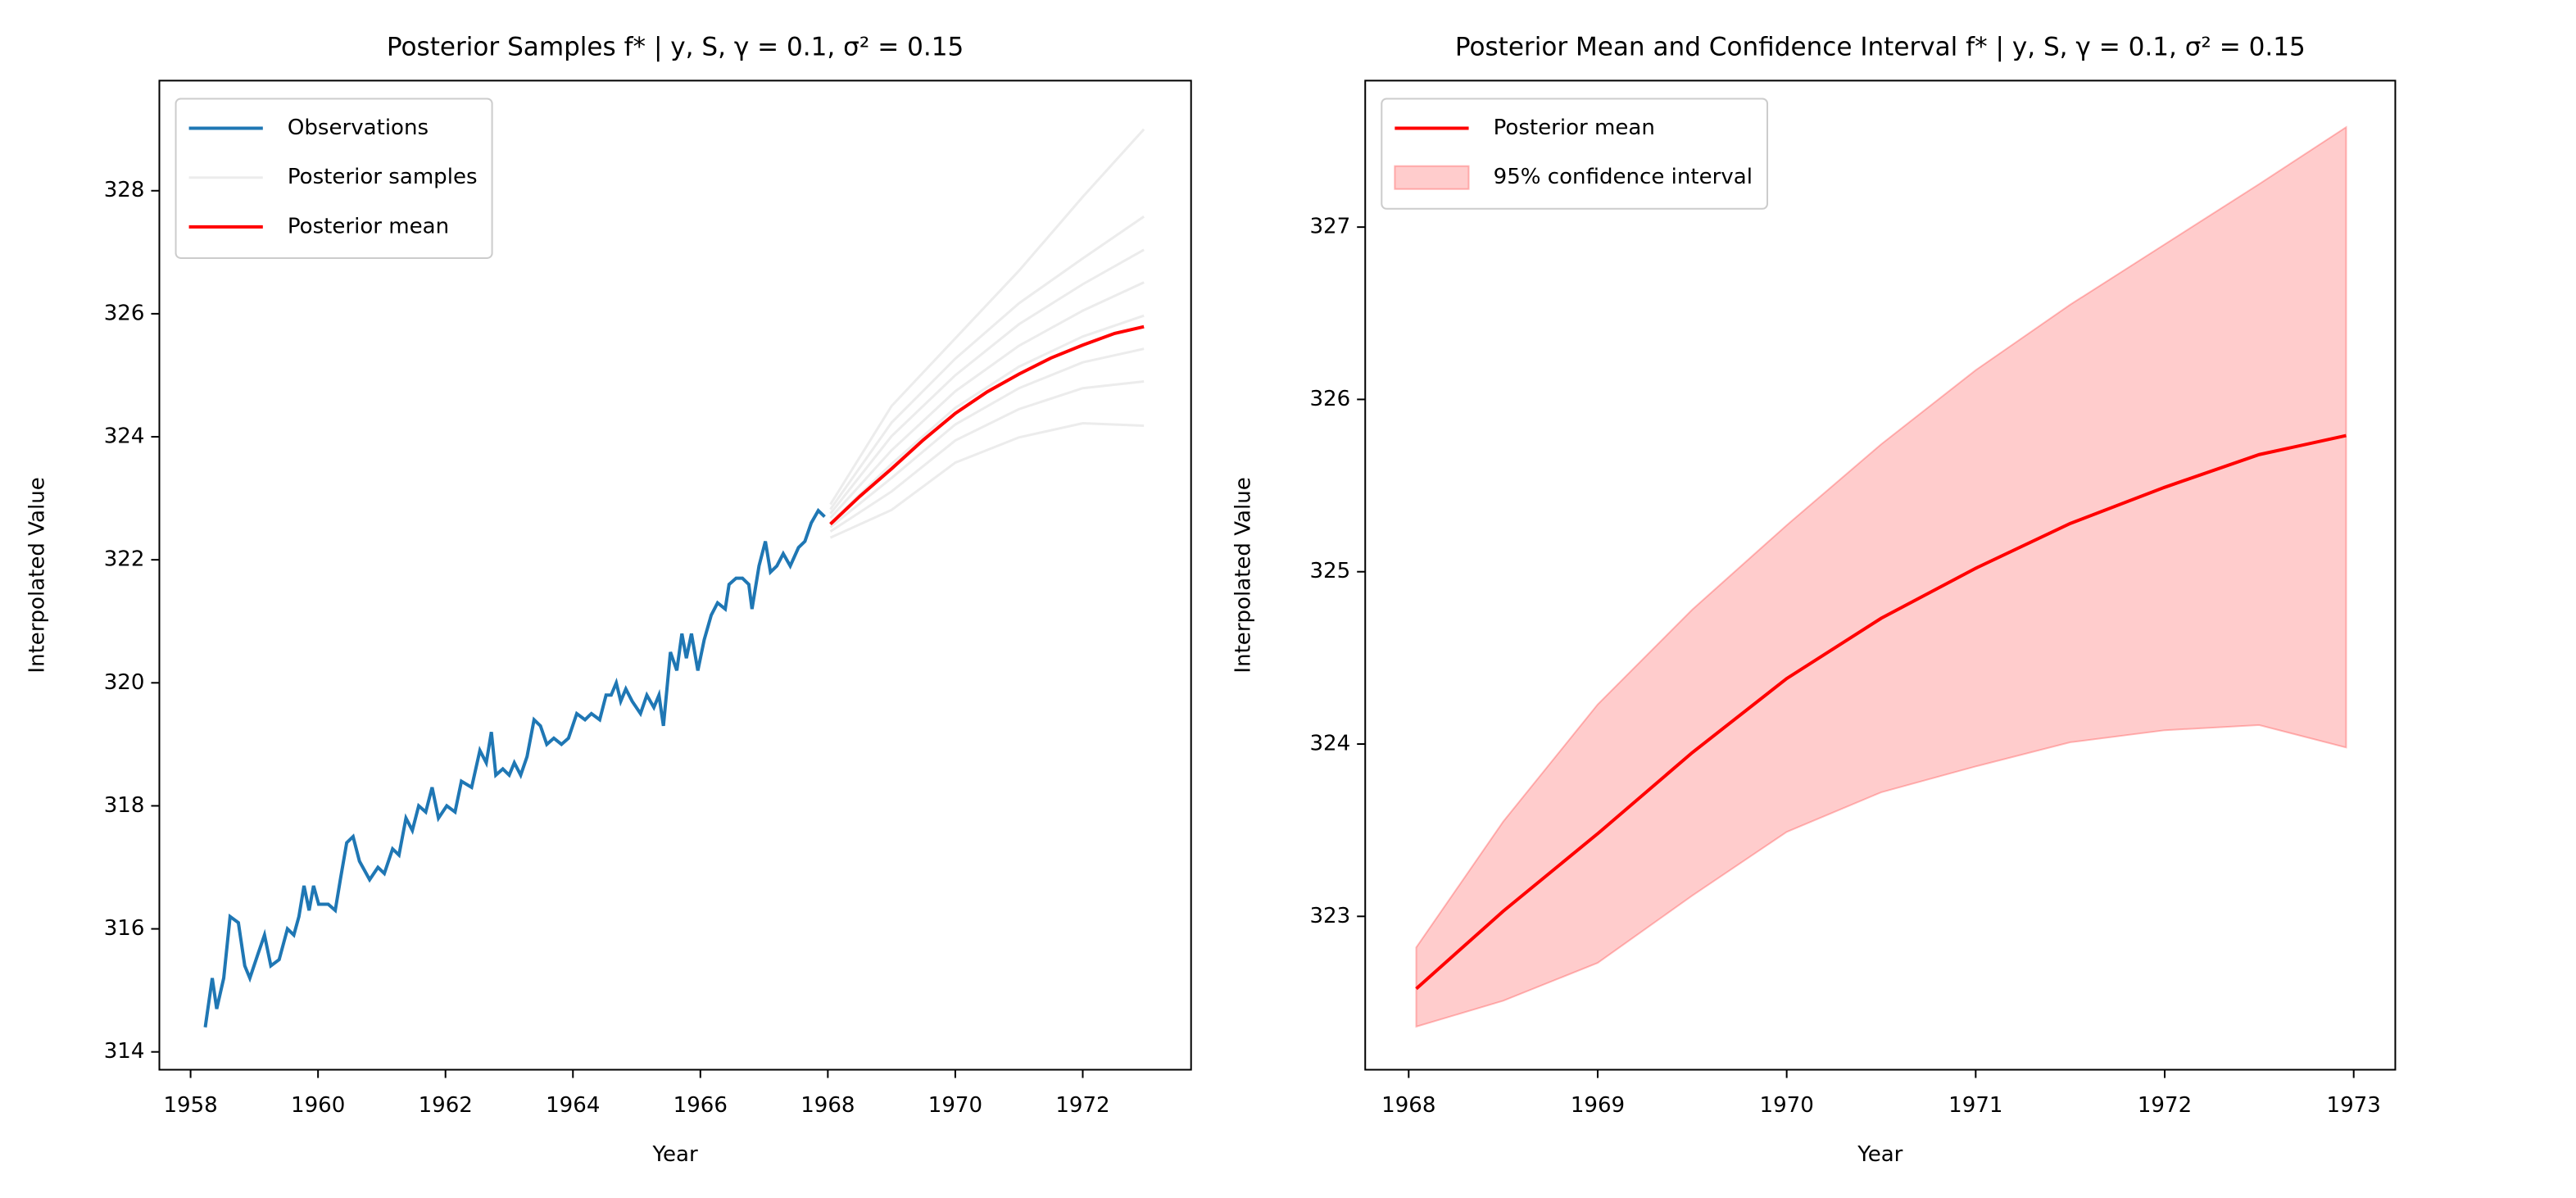 This screenshot has height=1198, width=2576. Describe the element at coordinates (124, 190) in the screenshot. I see `y-tick-label: 328` at that location.